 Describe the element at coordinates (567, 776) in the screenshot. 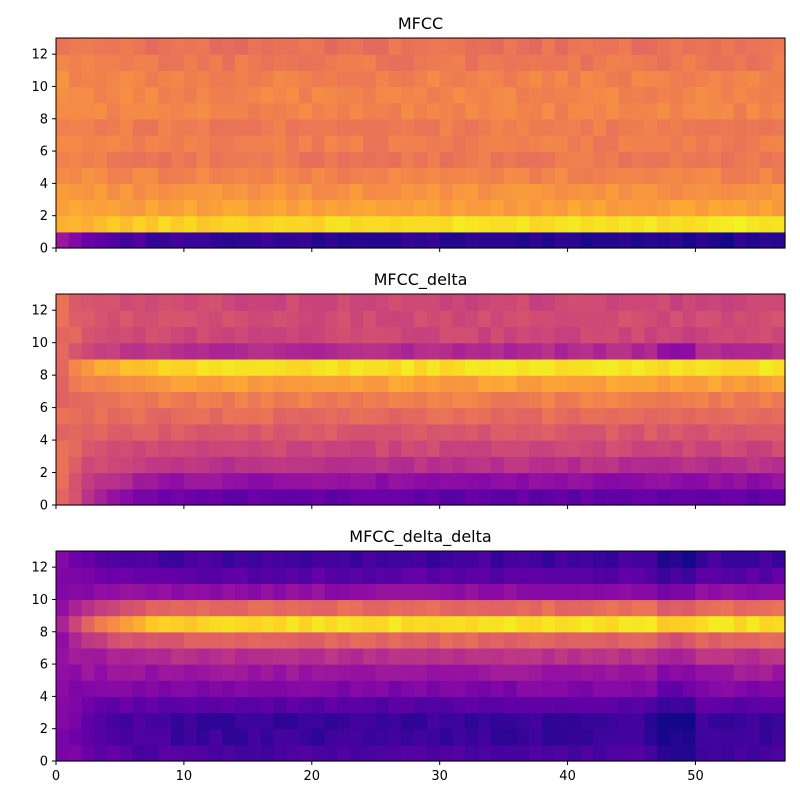

I see `x-tick-label: 40` at that location.